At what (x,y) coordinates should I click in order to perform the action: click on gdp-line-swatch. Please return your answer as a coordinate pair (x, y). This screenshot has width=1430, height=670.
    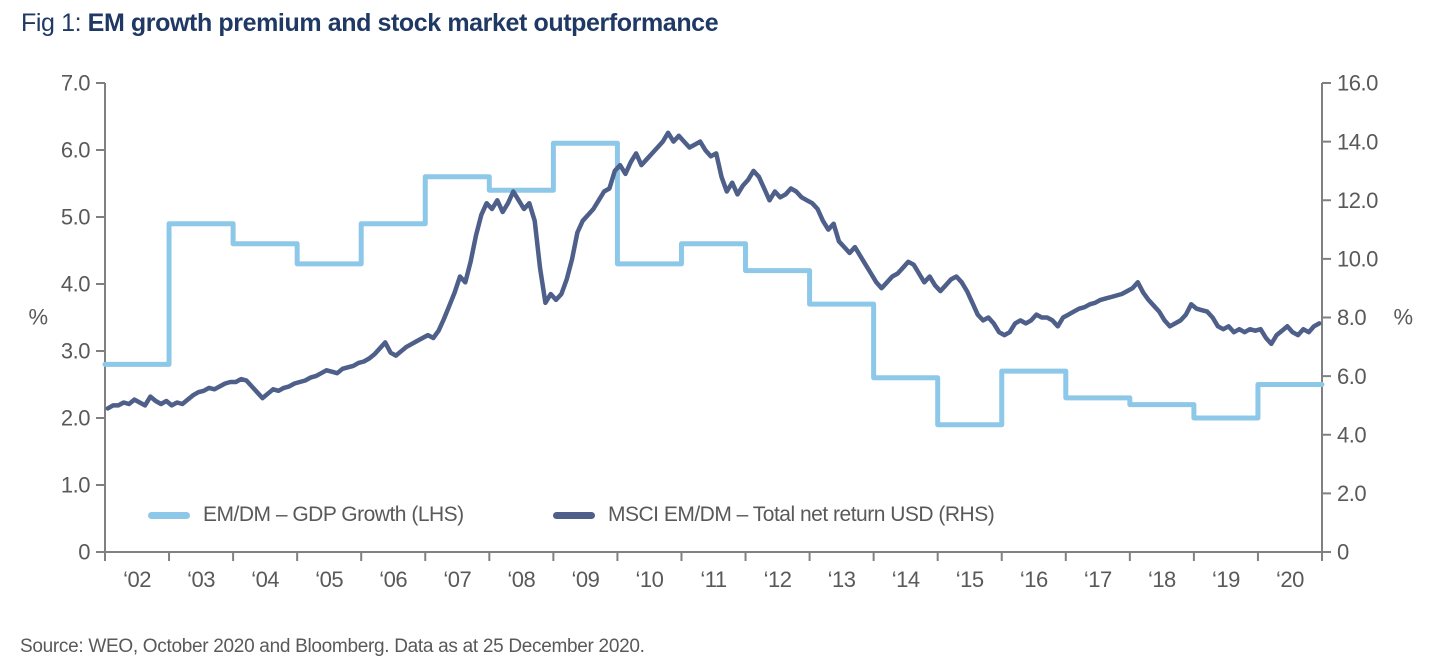
    Looking at the image, I should click on (169, 515).